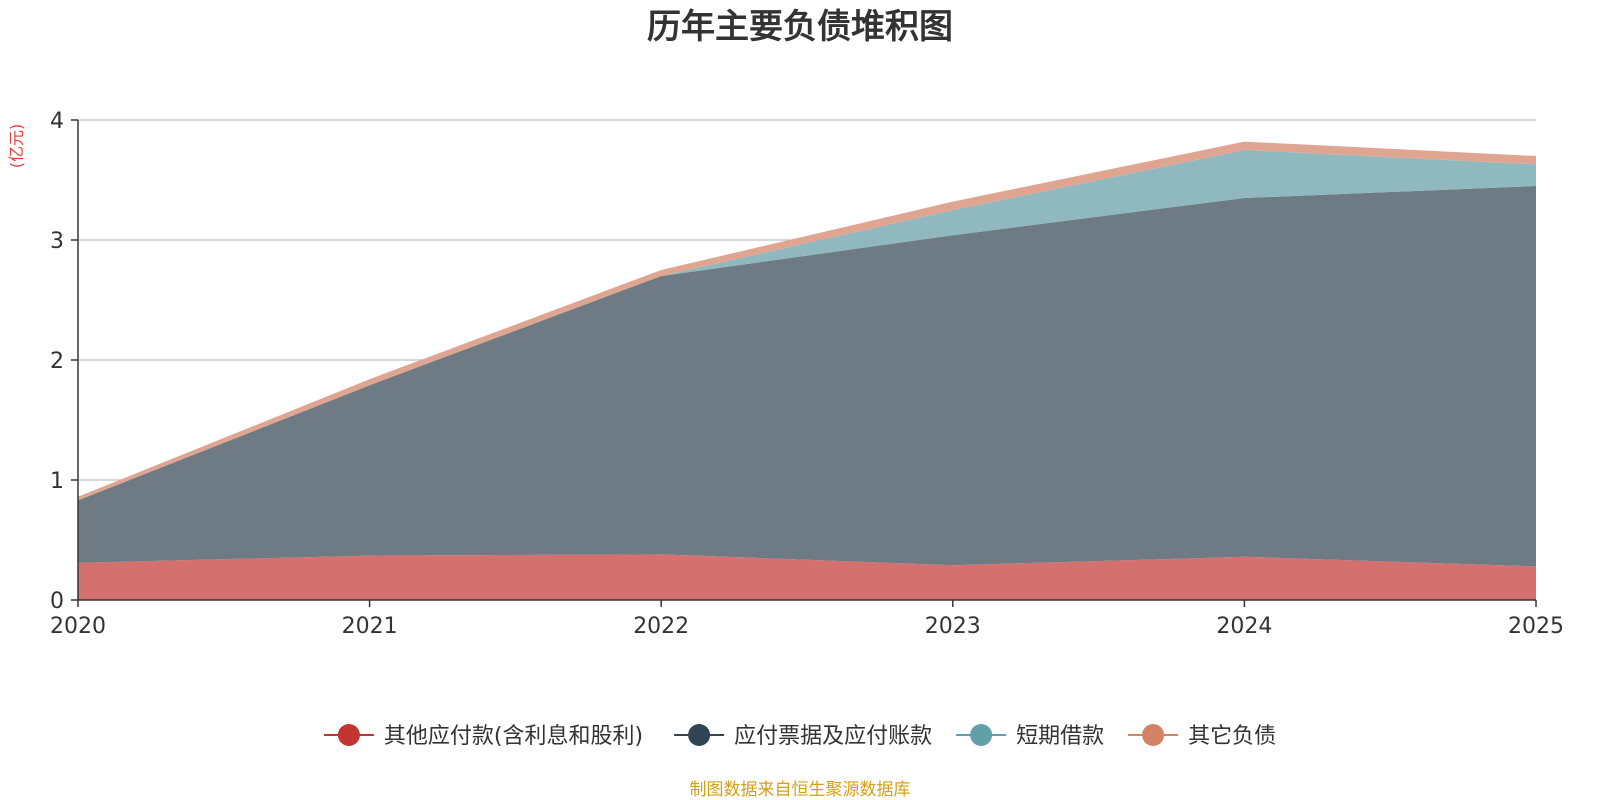 The height and width of the screenshot is (800, 1600). I want to click on legend: 其他应付款(含利息和股利) 应付票据及应付账款 短期借款 其它负债, so click(799, 736).